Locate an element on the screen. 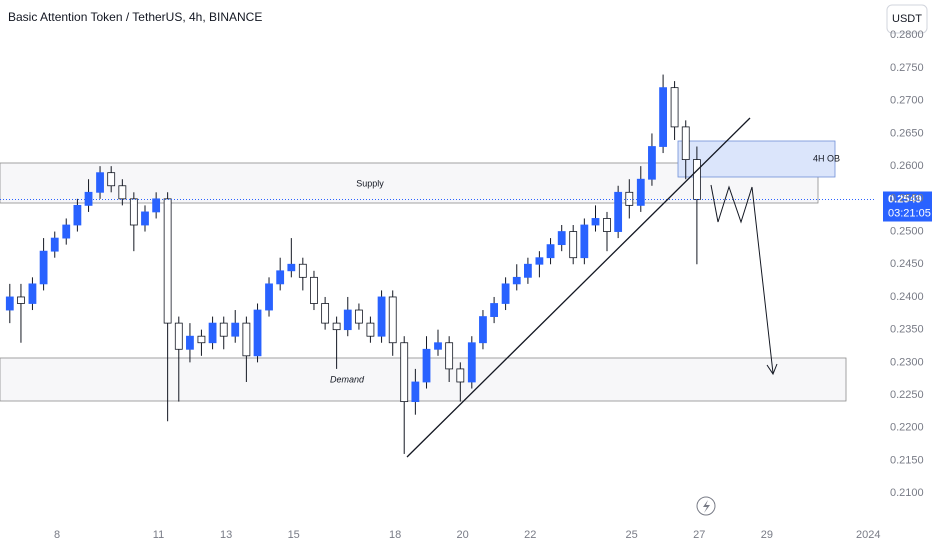 The image size is (932, 550). currency-button is located at coordinates (907, 19).